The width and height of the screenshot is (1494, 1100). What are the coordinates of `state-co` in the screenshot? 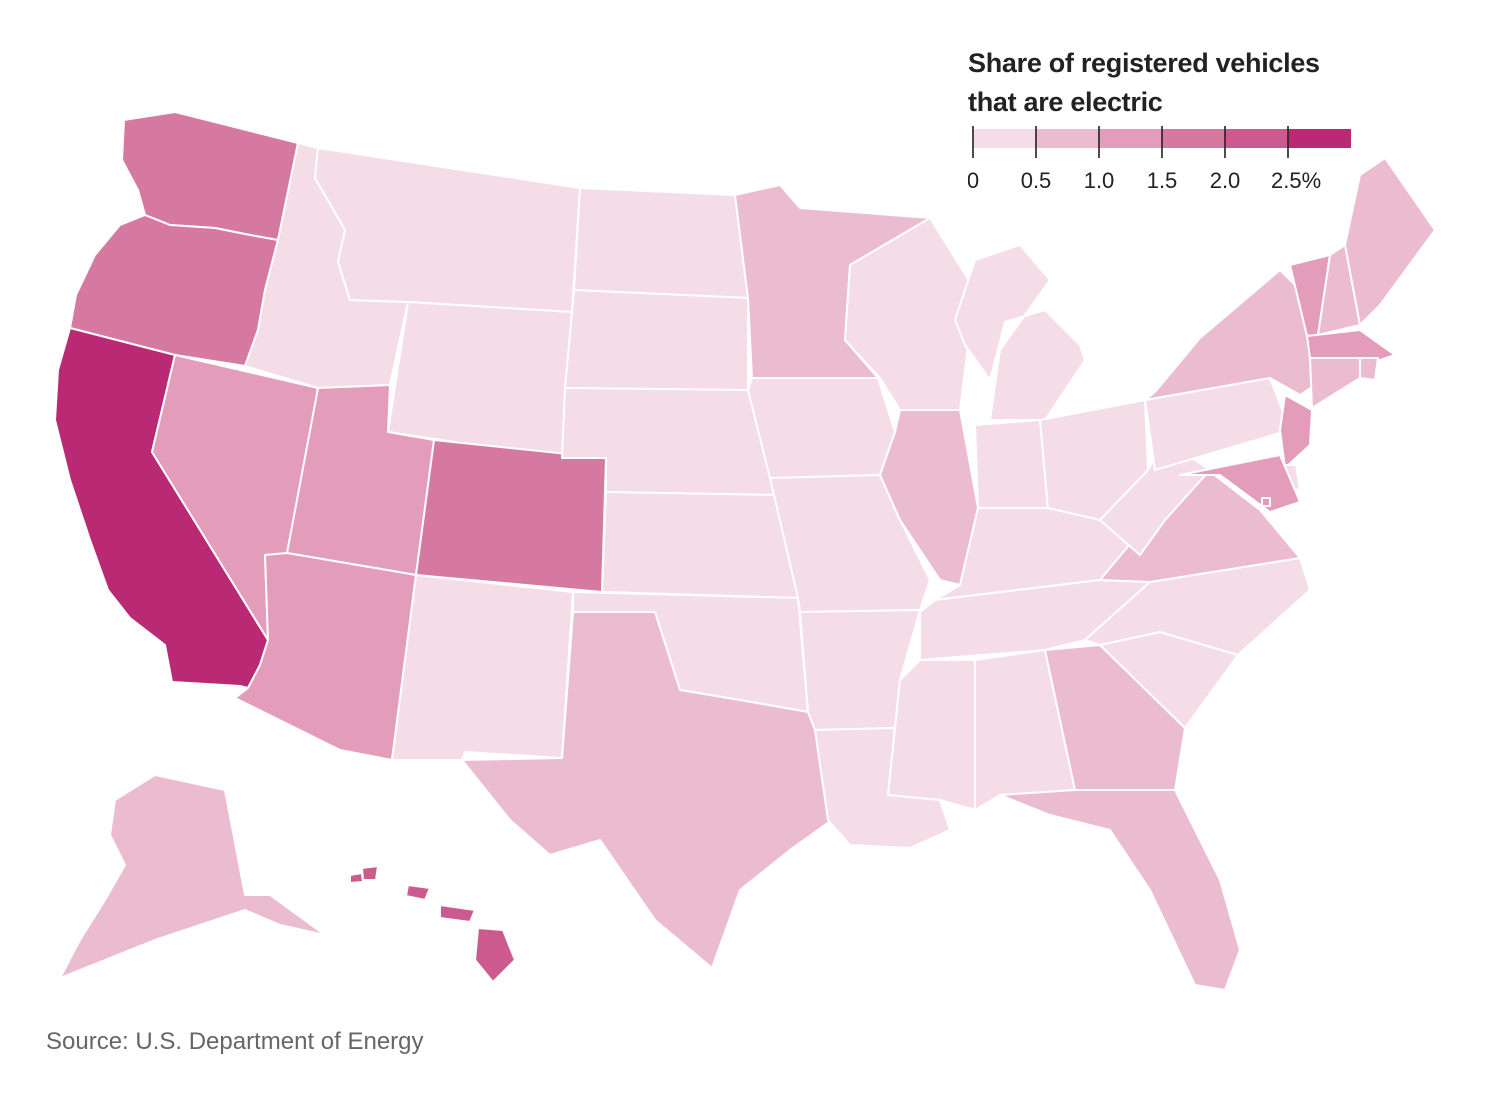 It's located at (511, 516).